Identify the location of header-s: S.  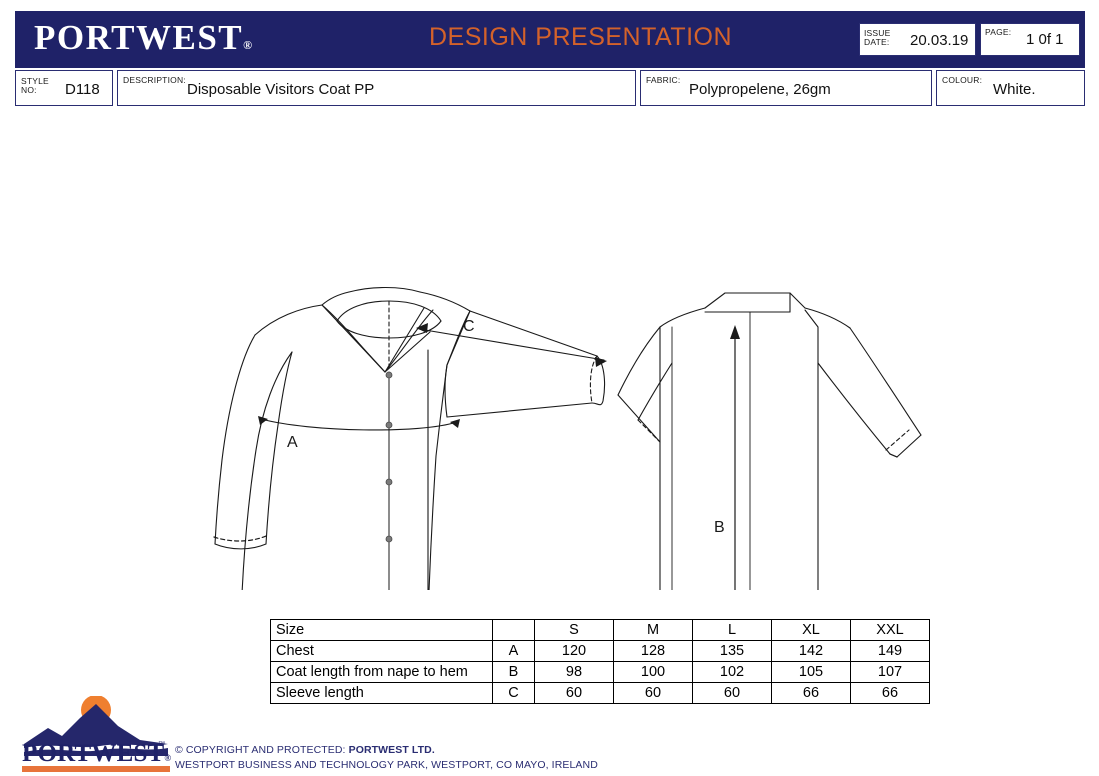
(574, 630).